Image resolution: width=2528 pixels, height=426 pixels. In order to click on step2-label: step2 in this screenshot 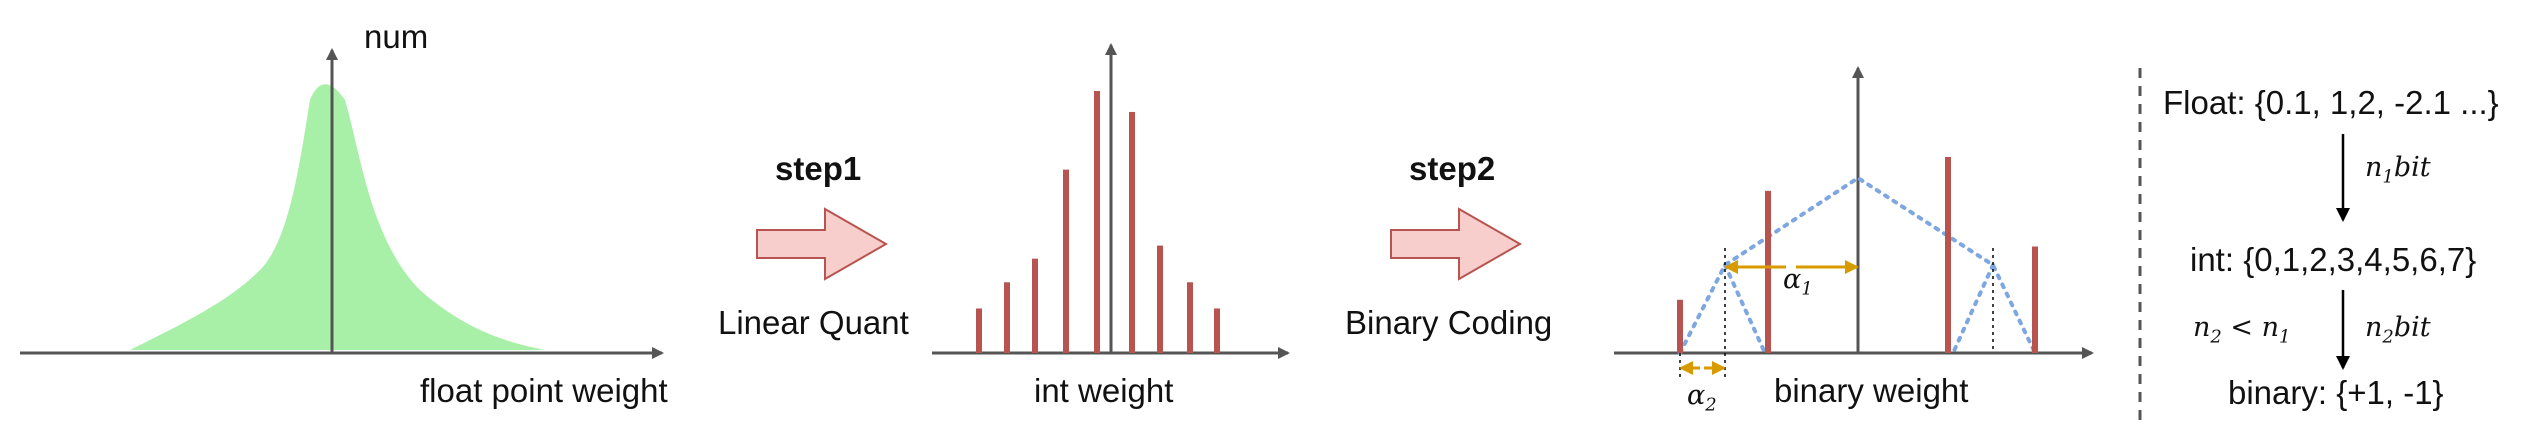, I will do `click(1452, 168)`.